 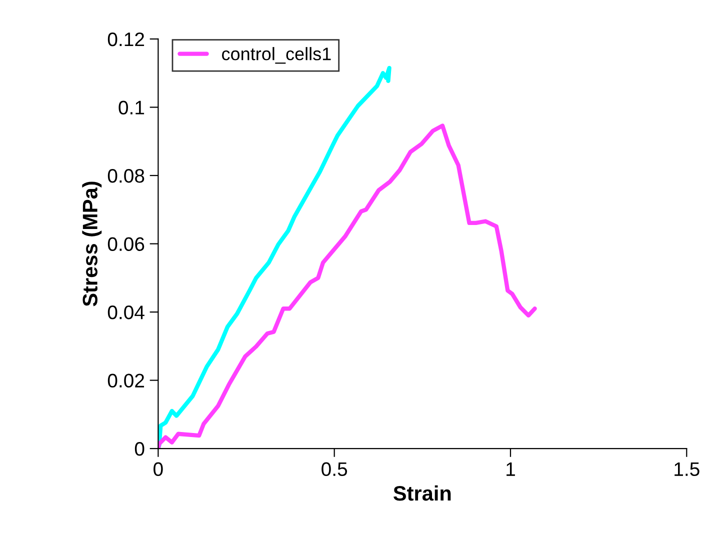 What do you see at coordinates (276, 55) in the screenshot?
I see `legend-label: control_cells1` at bounding box center [276, 55].